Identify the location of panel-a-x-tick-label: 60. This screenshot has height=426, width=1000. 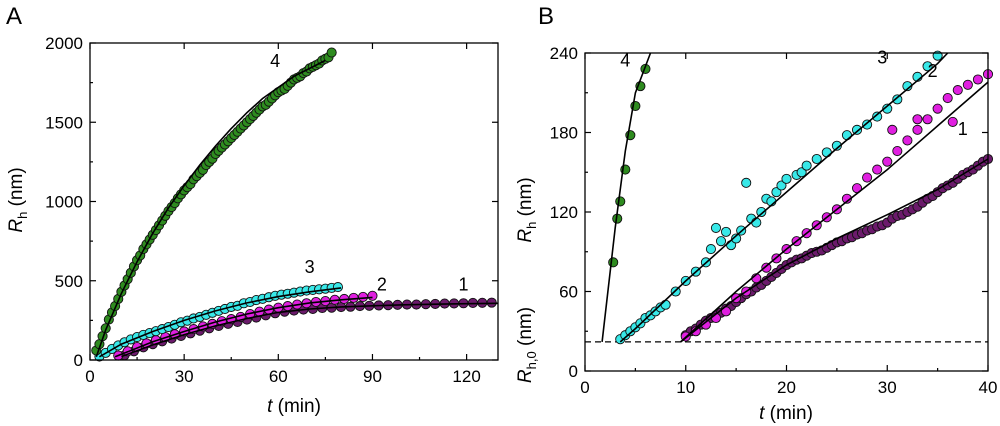
(278, 376).